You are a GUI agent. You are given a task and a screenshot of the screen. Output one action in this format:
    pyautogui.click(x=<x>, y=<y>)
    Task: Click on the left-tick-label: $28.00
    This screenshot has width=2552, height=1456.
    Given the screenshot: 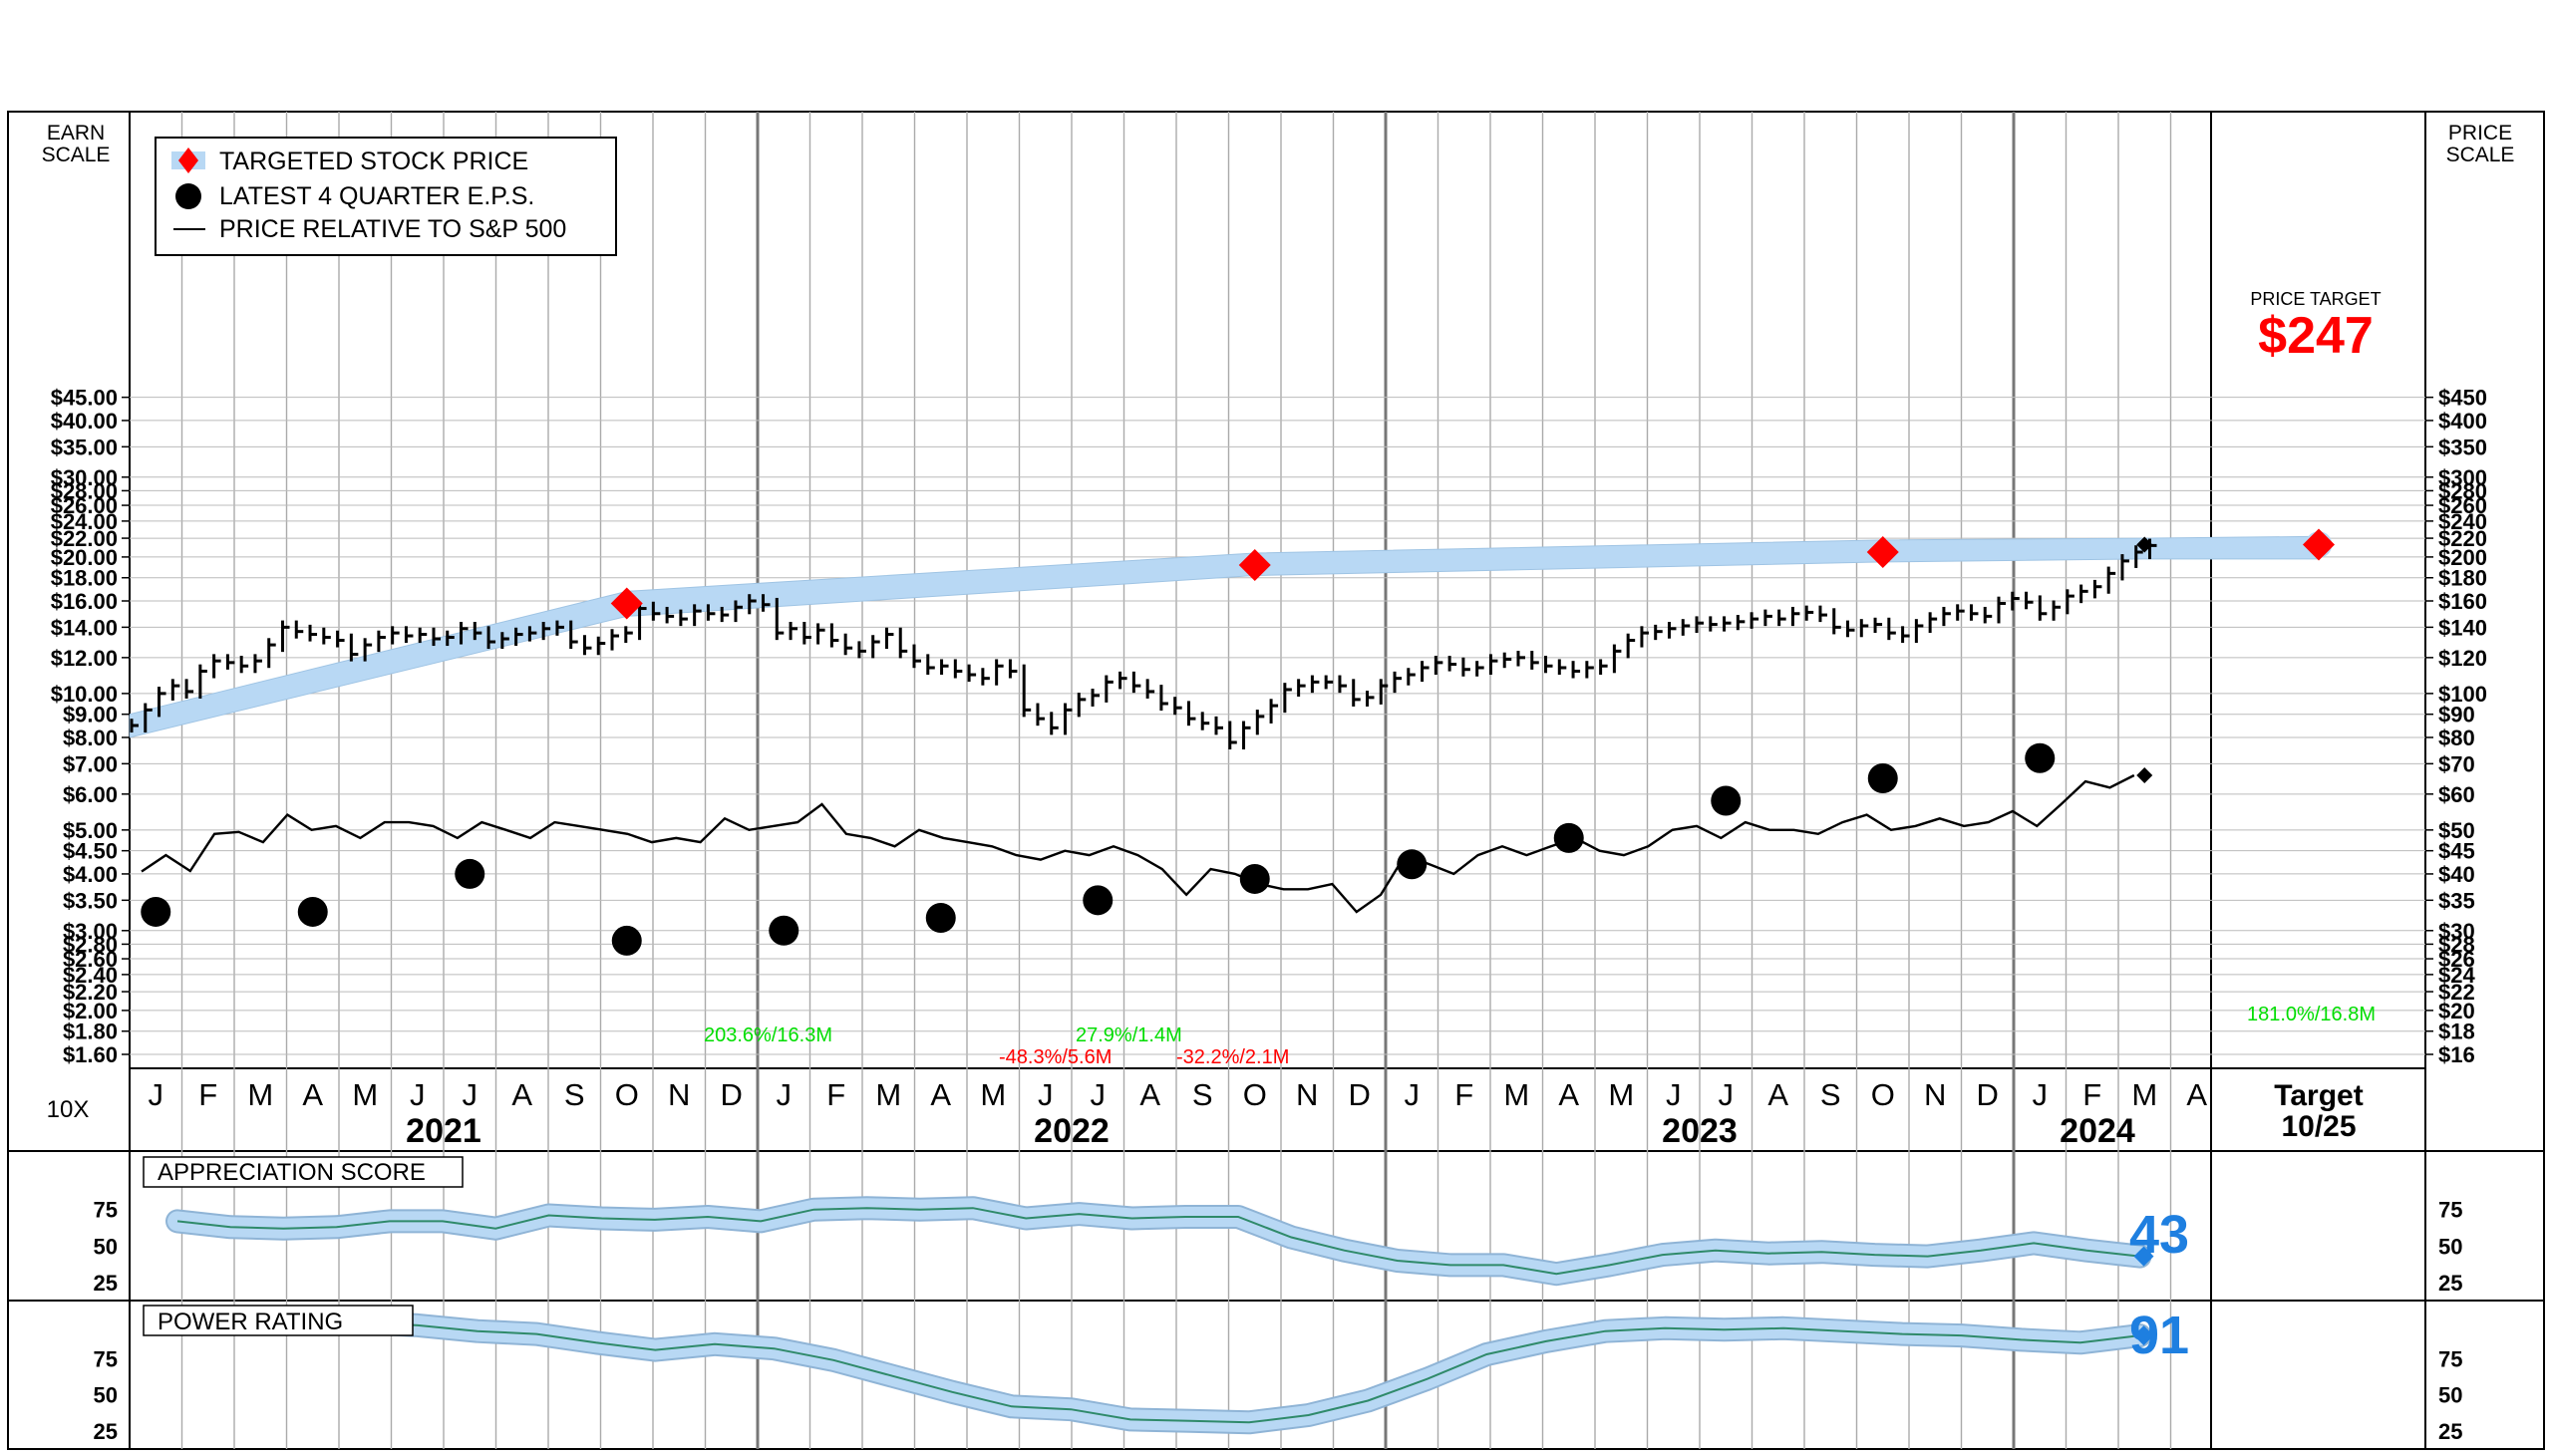 What is the action you would take?
    pyautogui.click(x=84, y=490)
    